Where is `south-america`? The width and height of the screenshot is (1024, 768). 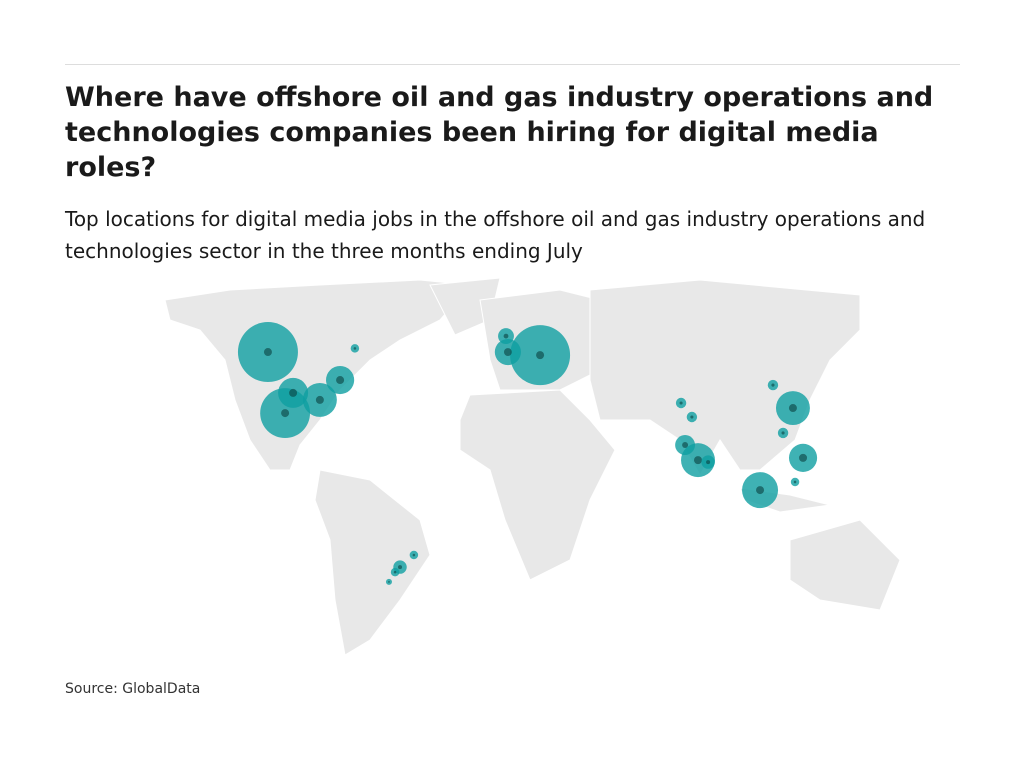 south-america is located at coordinates (372, 562).